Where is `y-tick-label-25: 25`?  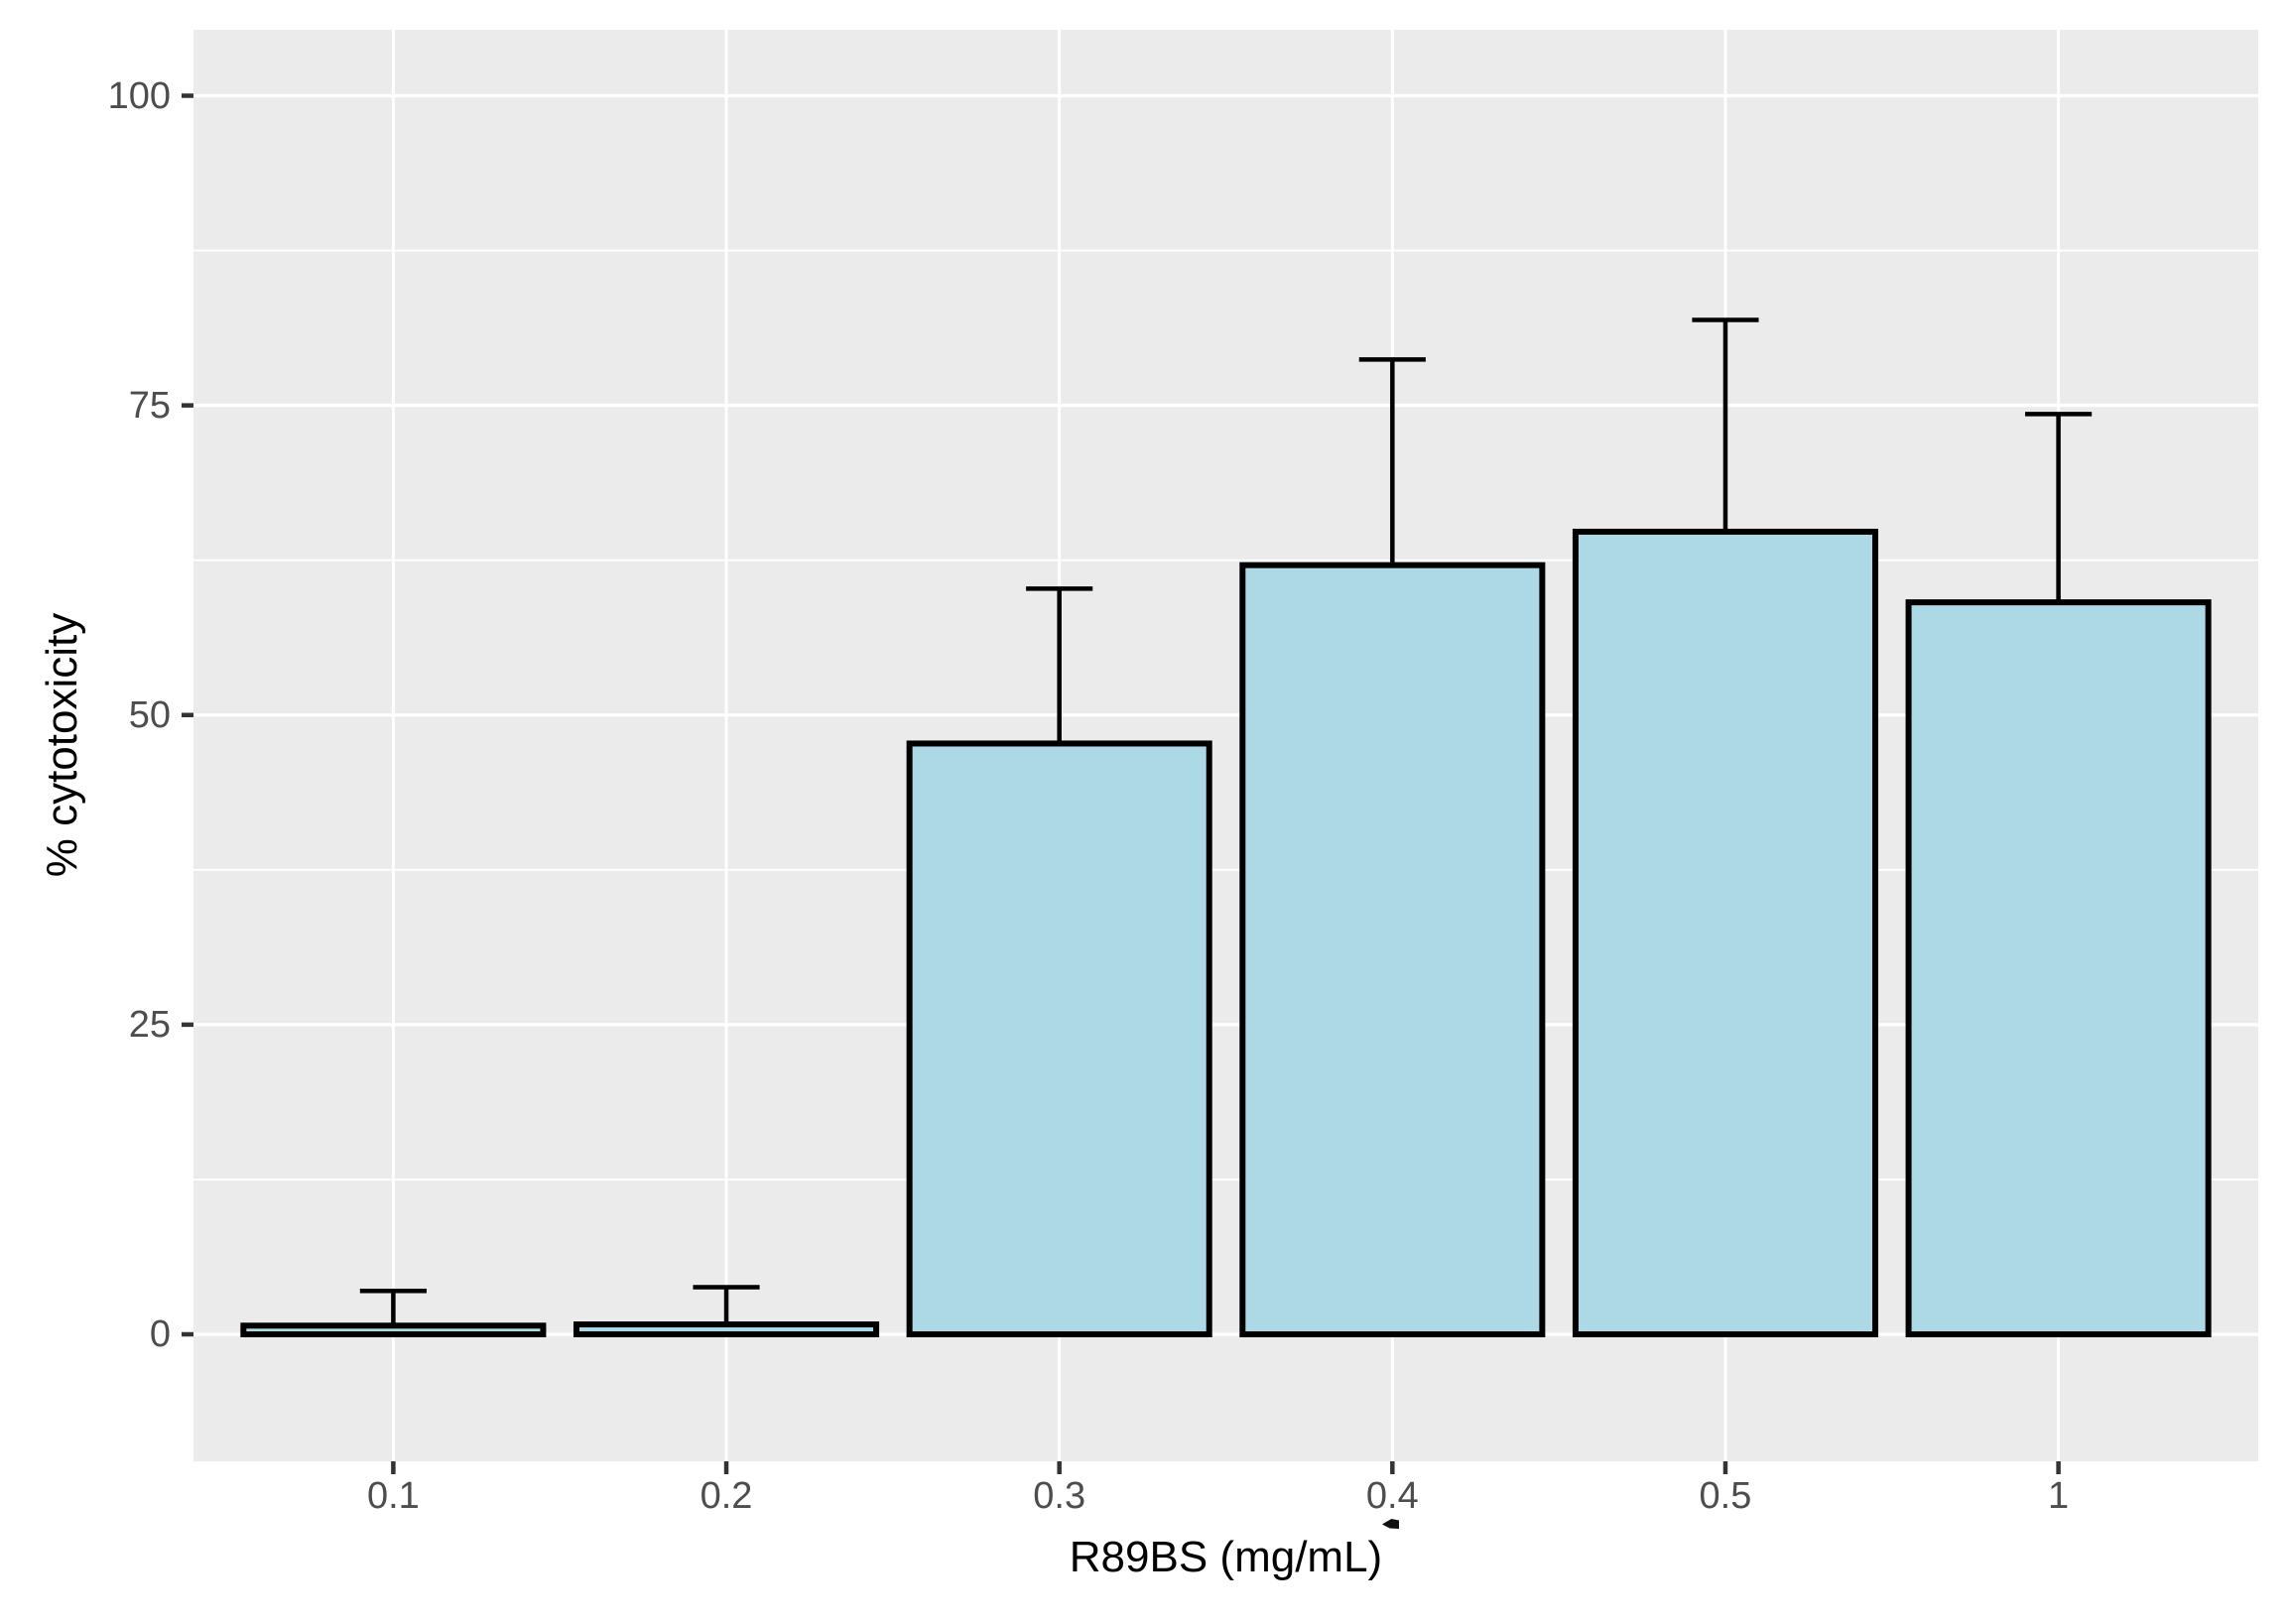
y-tick-label-25: 25 is located at coordinates (149, 1024).